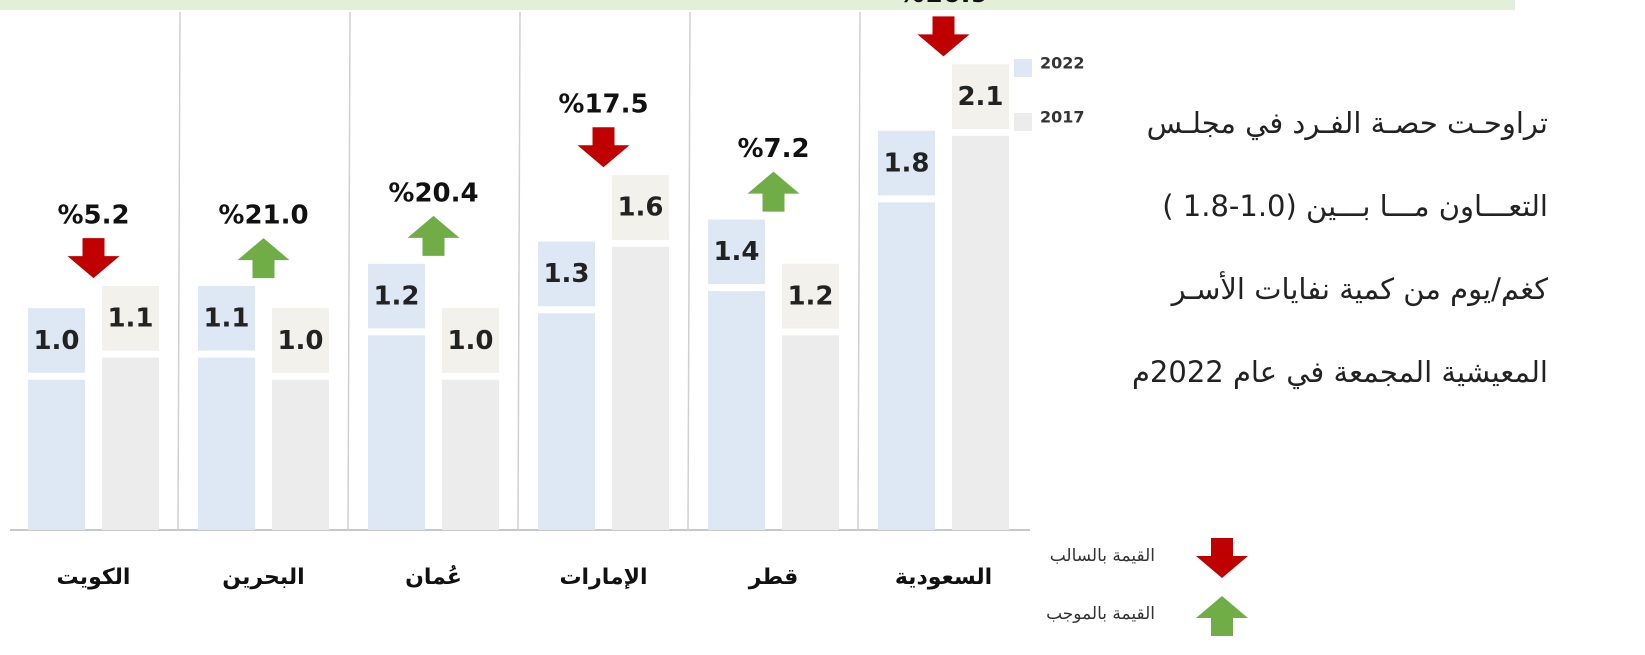  I want to click on value-label: 1.4, so click(736, 252).